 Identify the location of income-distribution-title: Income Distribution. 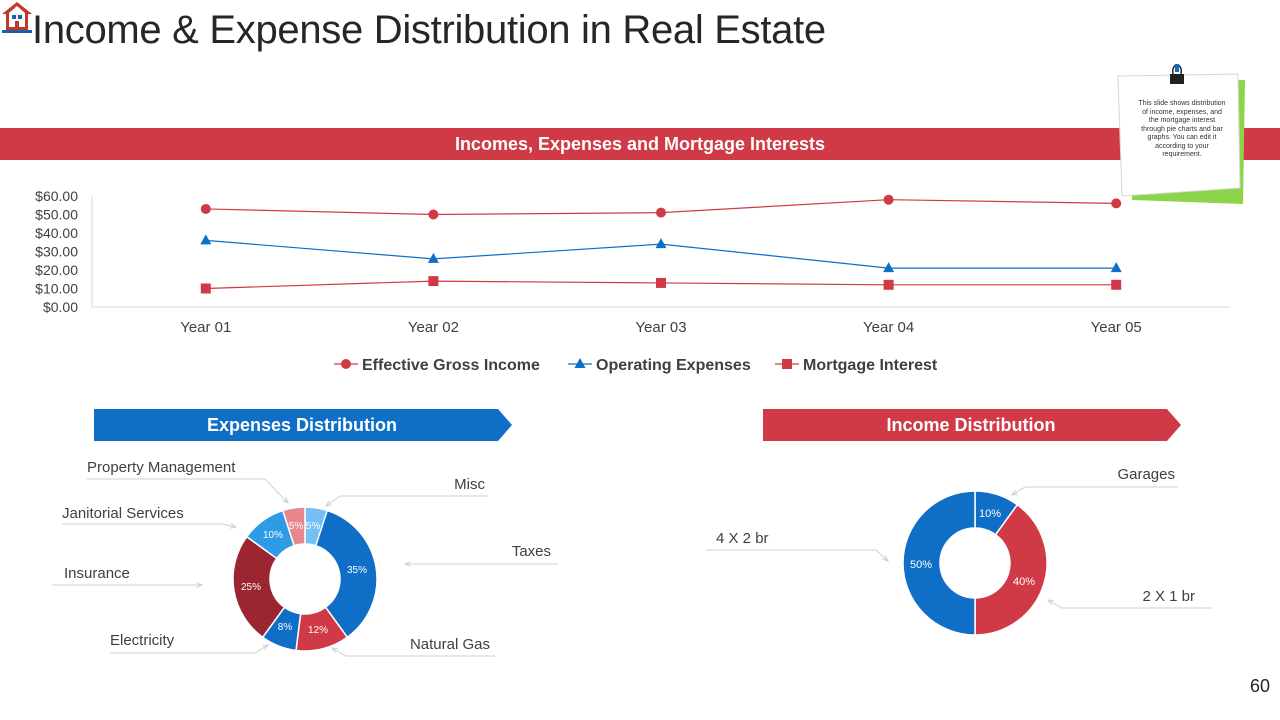
(971, 425).